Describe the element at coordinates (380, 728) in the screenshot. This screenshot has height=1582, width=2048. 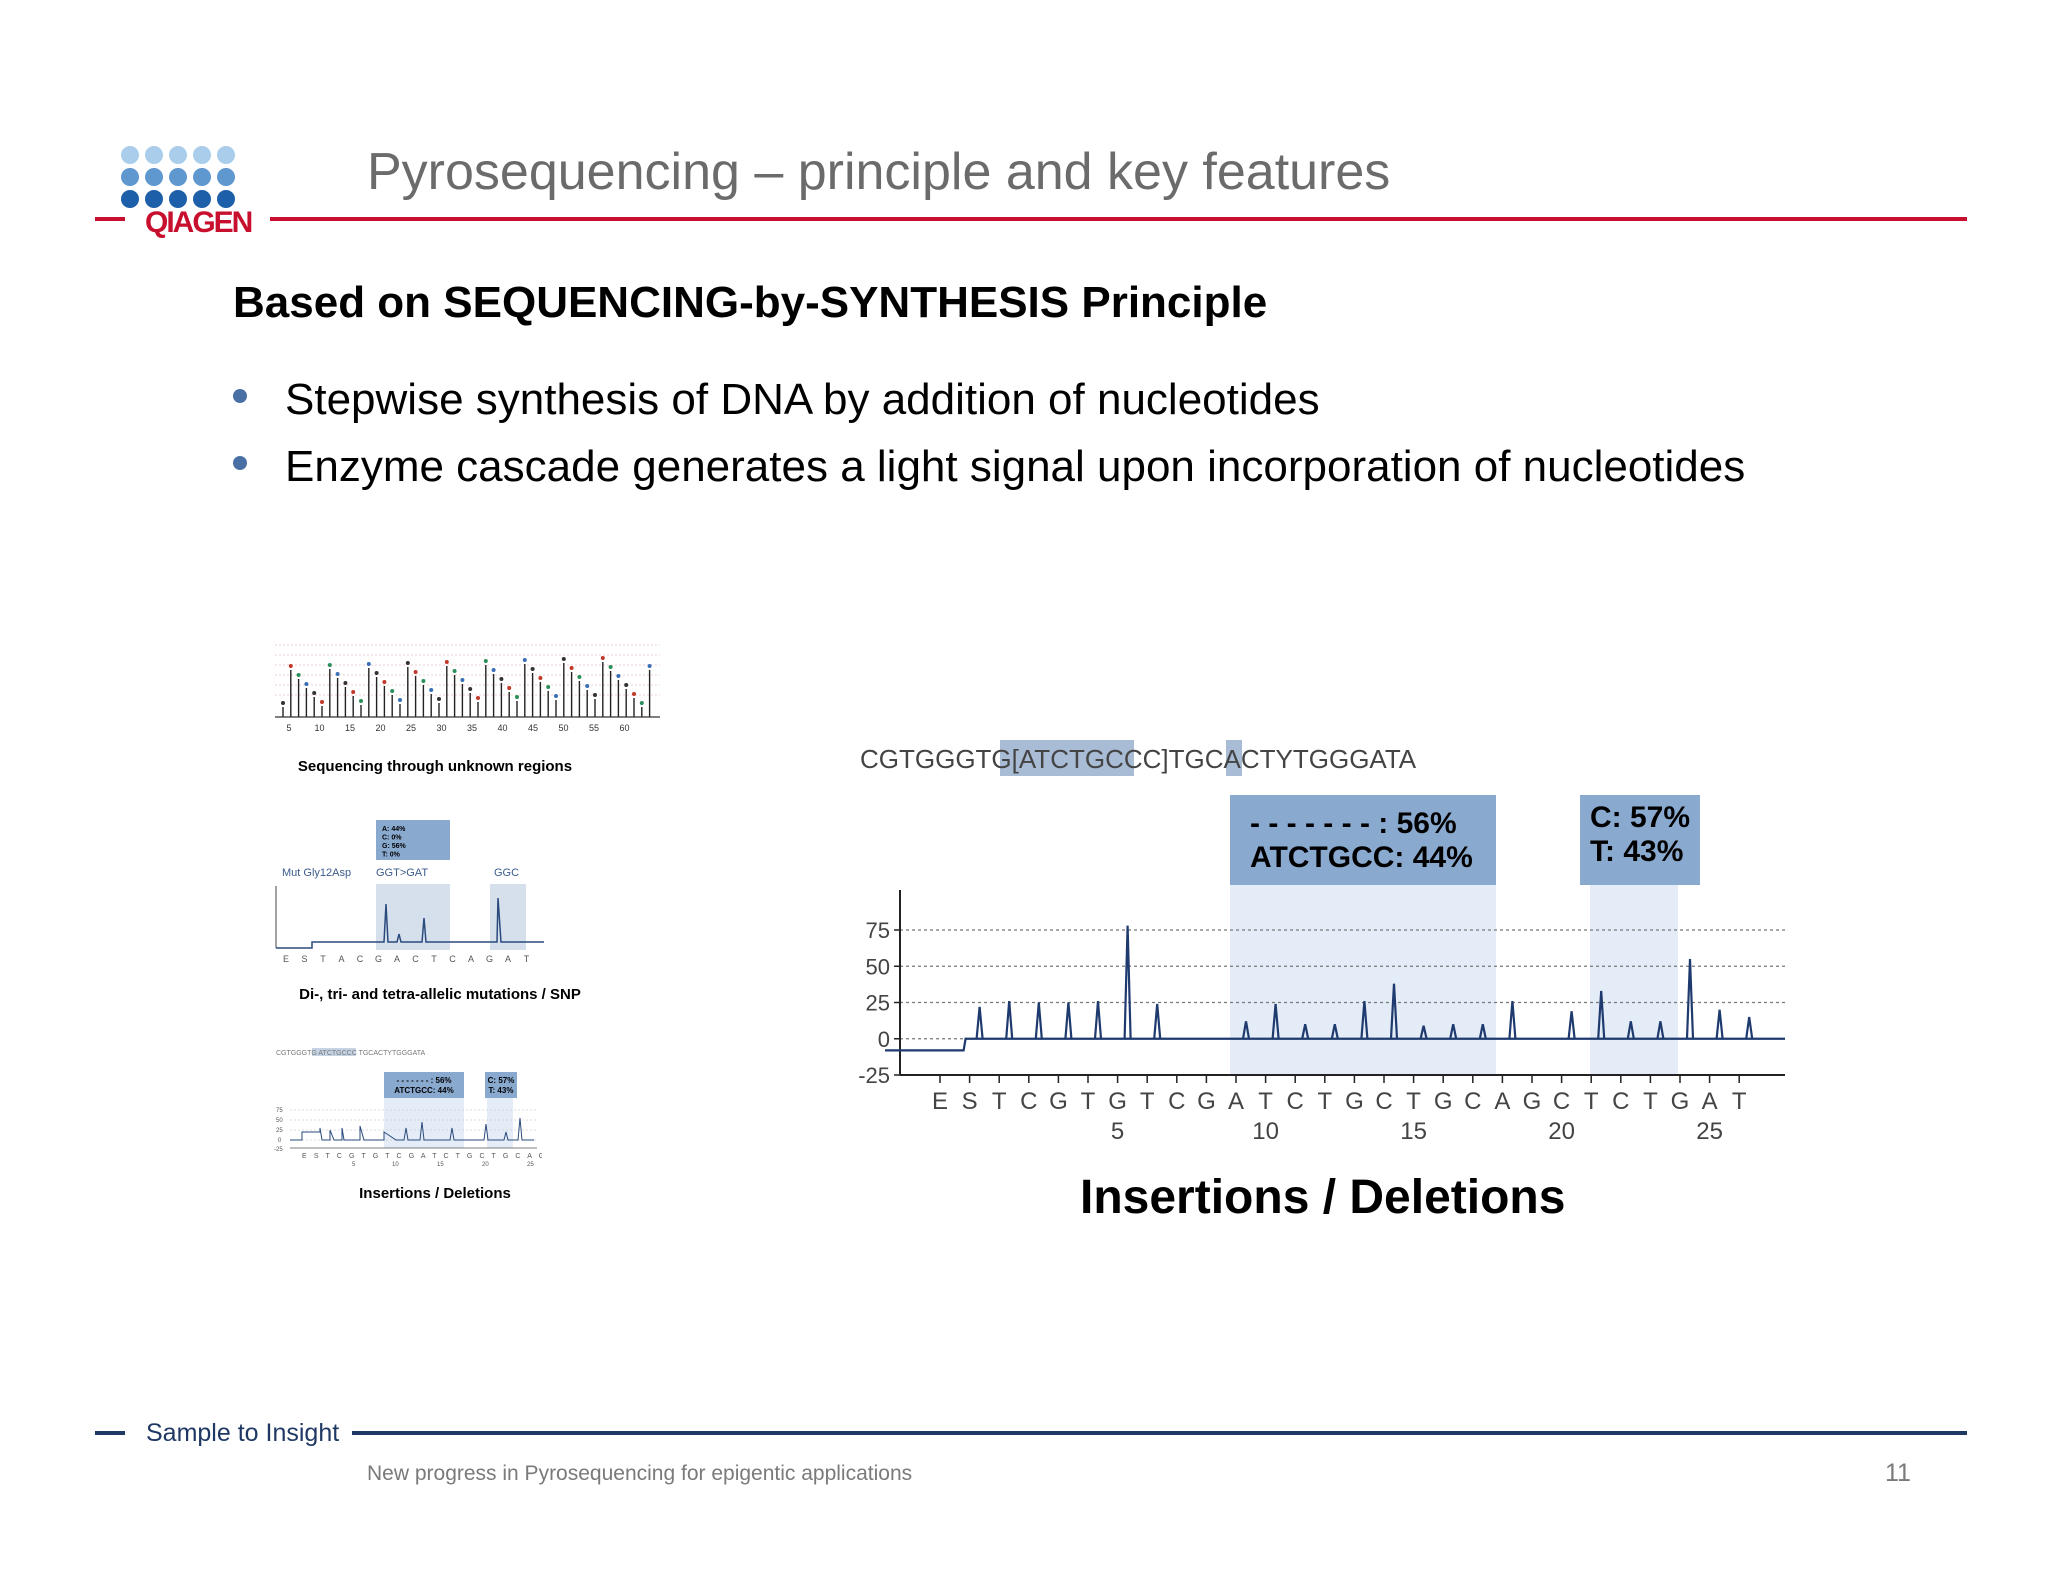
I see `tick-label: 20` at that location.